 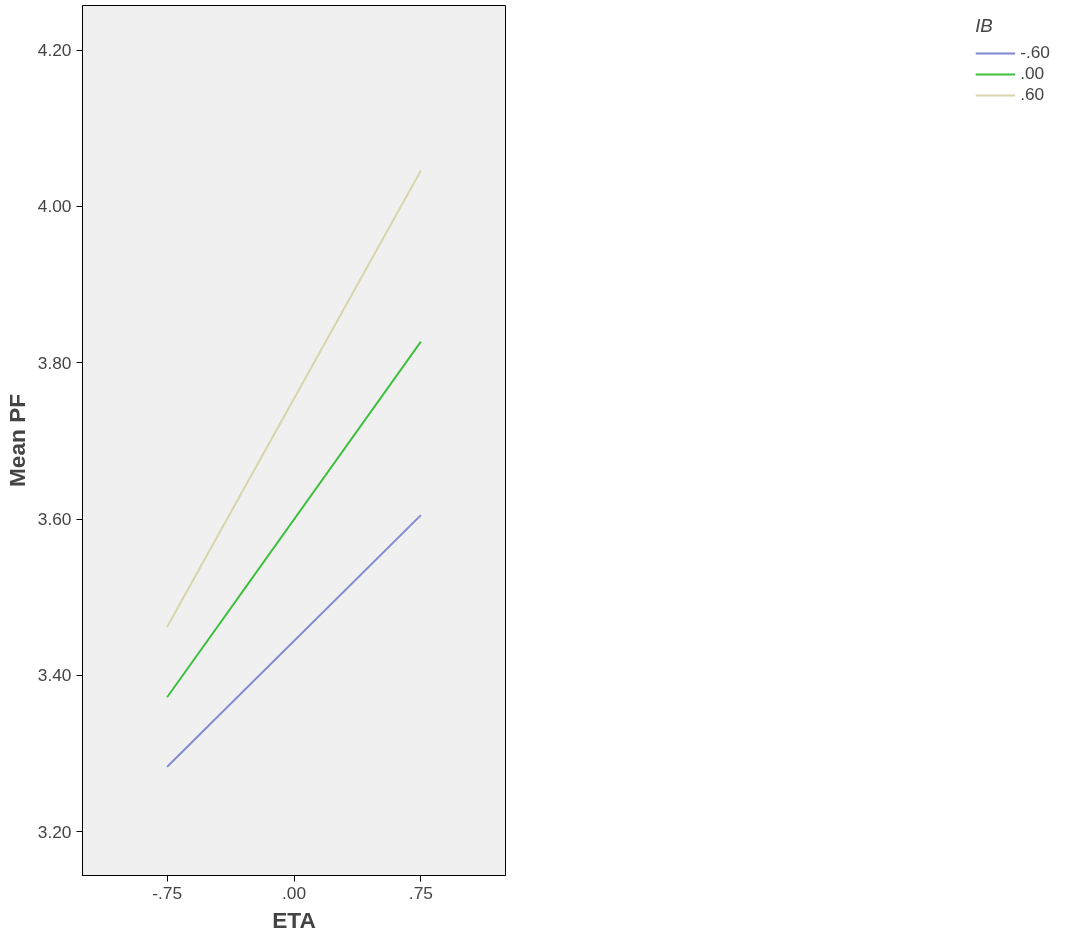 What do you see at coordinates (1035, 52) in the screenshot?
I see `legend-label: -.60` at bounding box center [1035, 52].